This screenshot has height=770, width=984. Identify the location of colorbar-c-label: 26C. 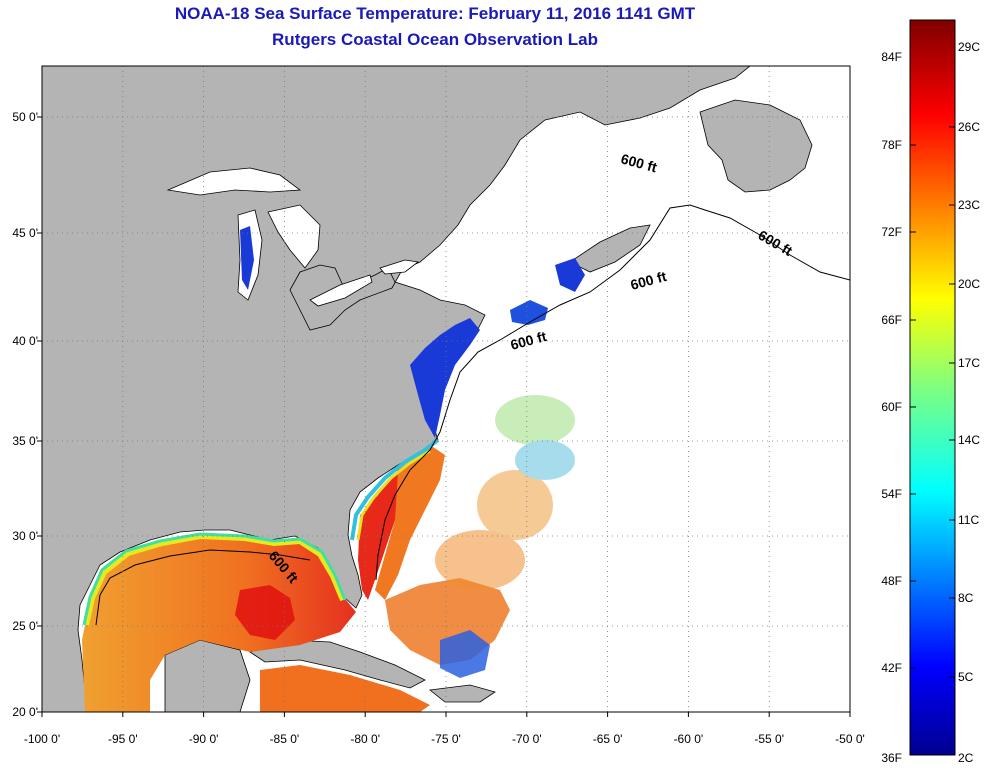
(969, 127).